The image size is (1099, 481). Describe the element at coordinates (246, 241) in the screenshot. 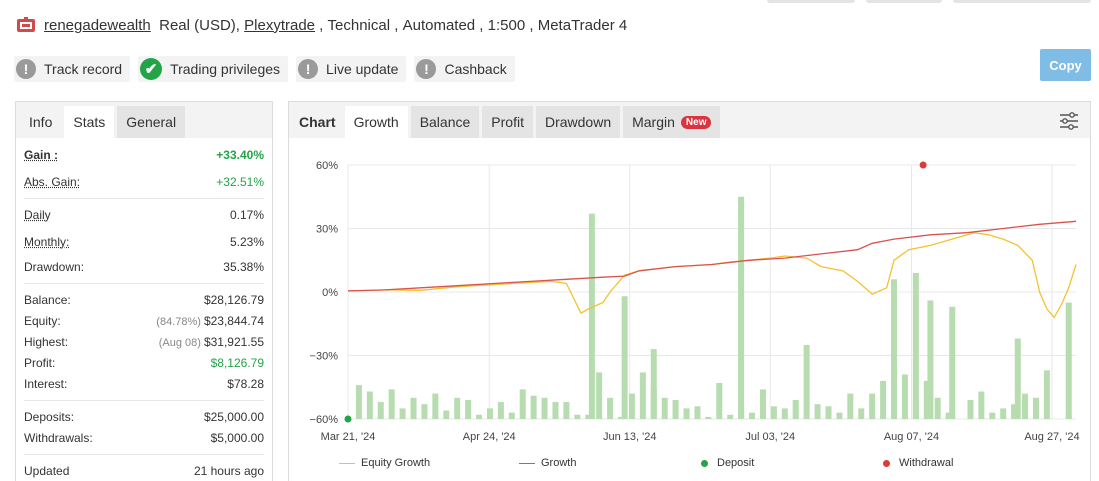

I see `monthly-value: 5.23%` at that location.